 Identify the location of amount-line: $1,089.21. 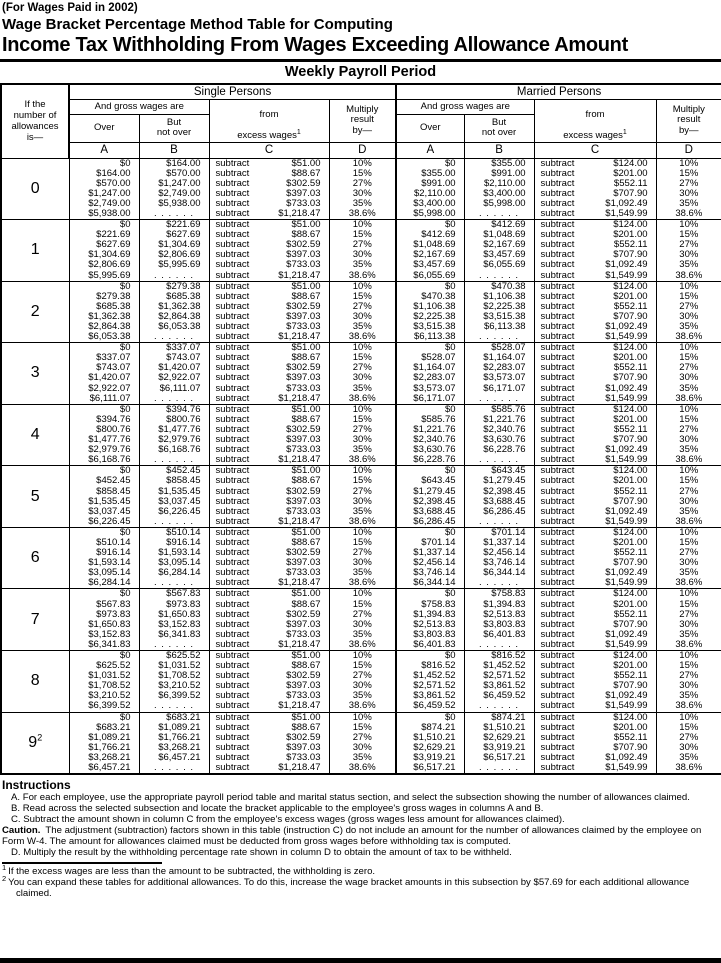
(109, 737).